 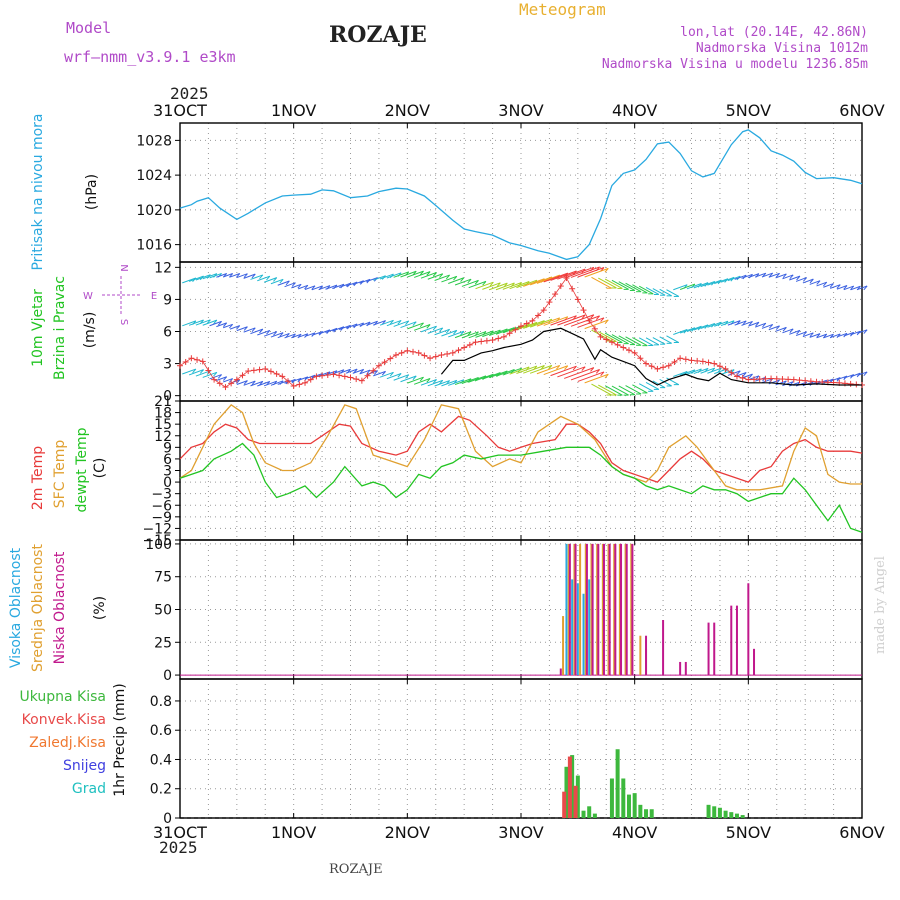 I want to click on ytick-label: 75, so click(x=163, y=578).